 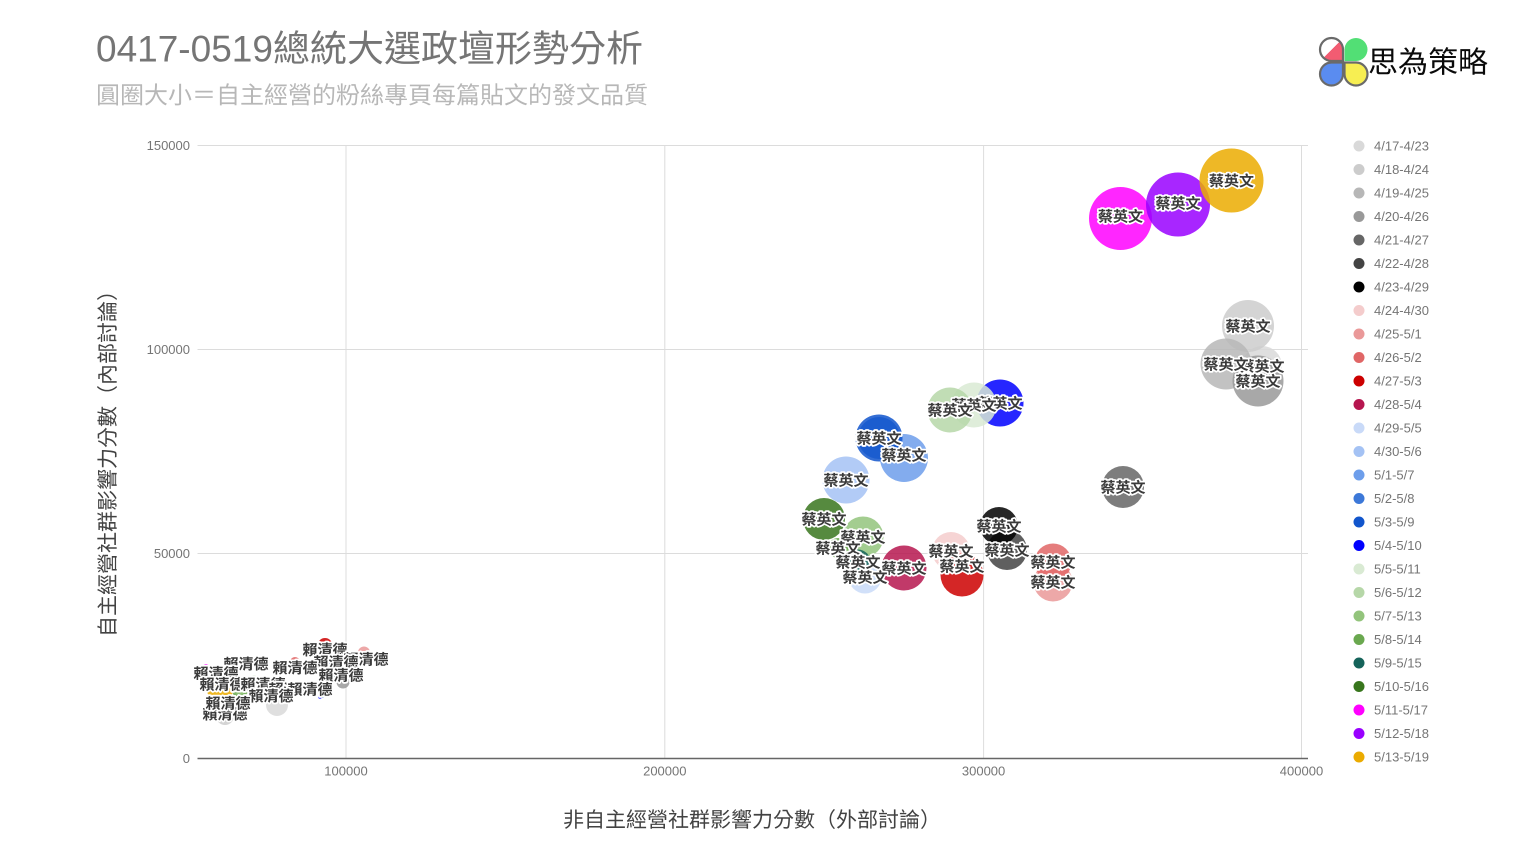 What do you see at coordinates (1398, 334) in the screenshot?
I see `svg-text: 4/25-5/1` at bounding box center [1398, 334].